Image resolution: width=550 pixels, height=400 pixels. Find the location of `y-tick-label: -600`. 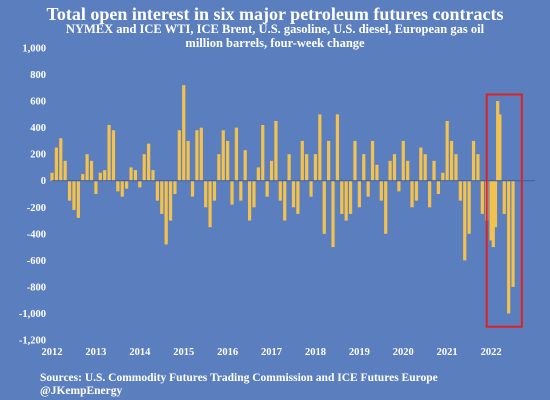

y-tick-label: -600 is located at coordinates (36, 261).